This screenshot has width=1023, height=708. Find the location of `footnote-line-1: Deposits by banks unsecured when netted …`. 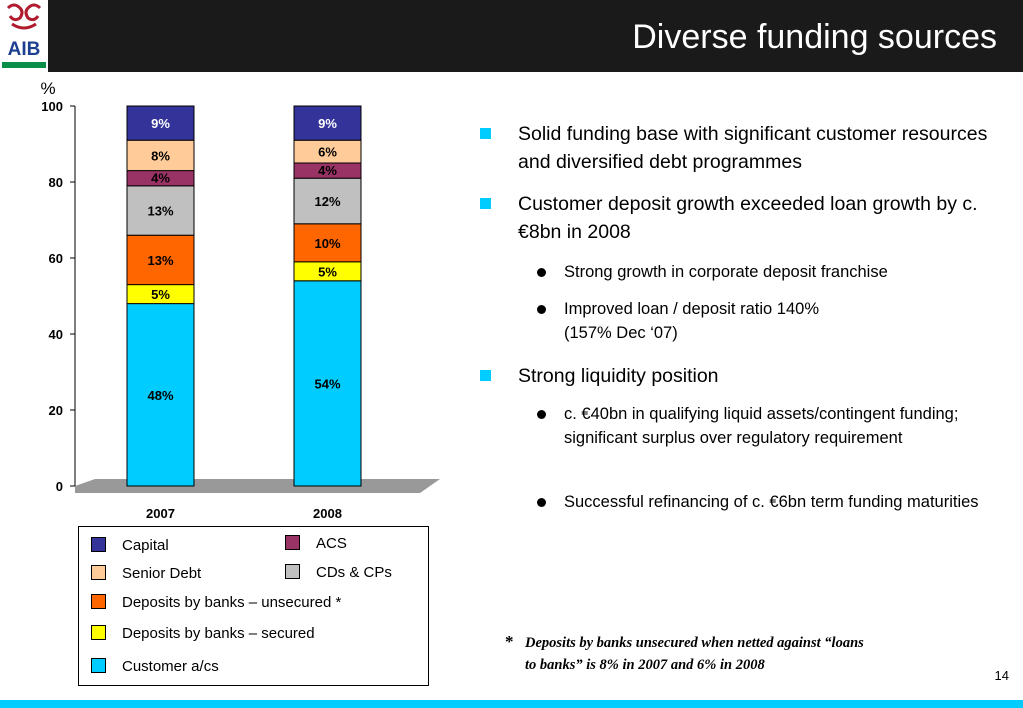

footnote-line-1: Deposits by banks unsecured when netted … is located at coordinates (694, 643).